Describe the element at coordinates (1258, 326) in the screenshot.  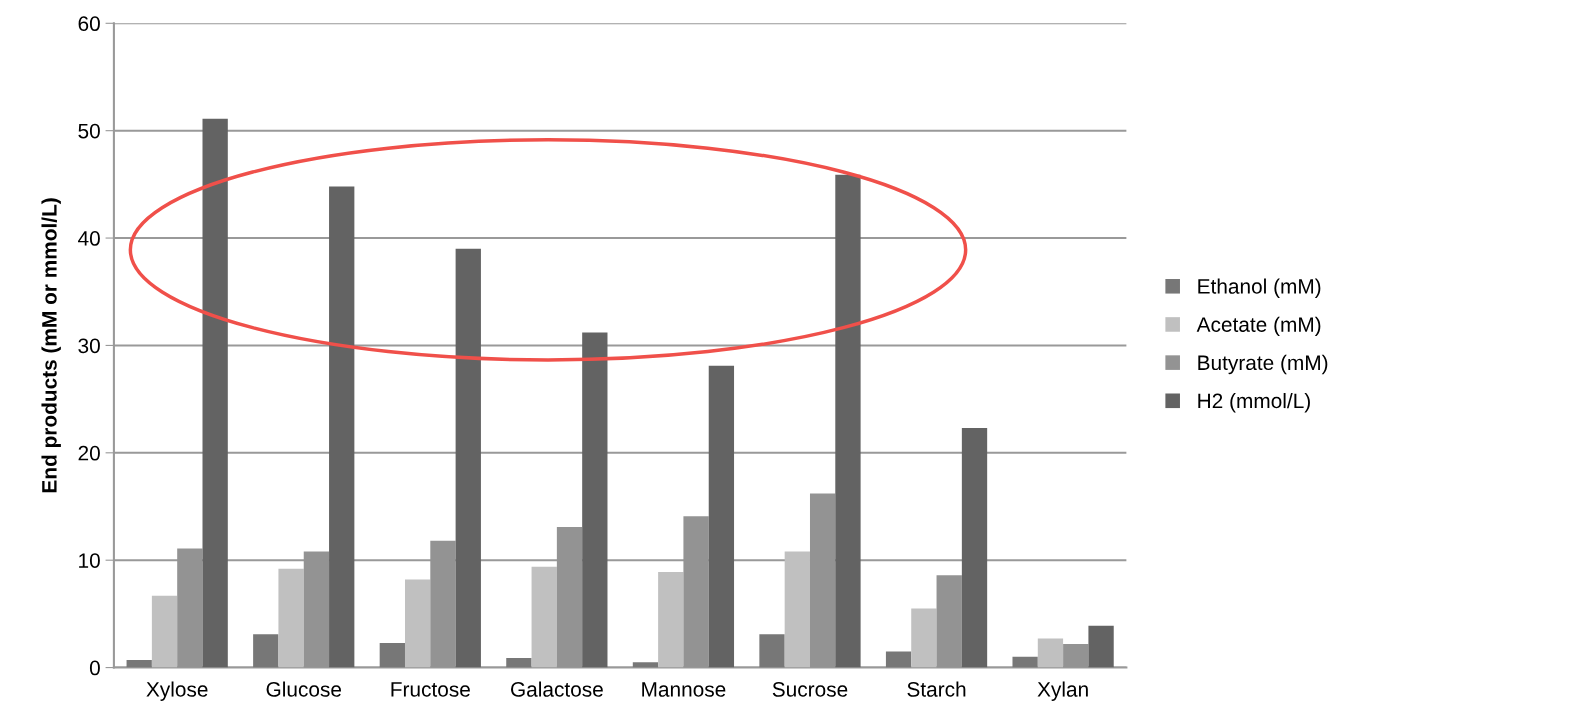
I see `legend-label: Acetate (mM)` at that location.